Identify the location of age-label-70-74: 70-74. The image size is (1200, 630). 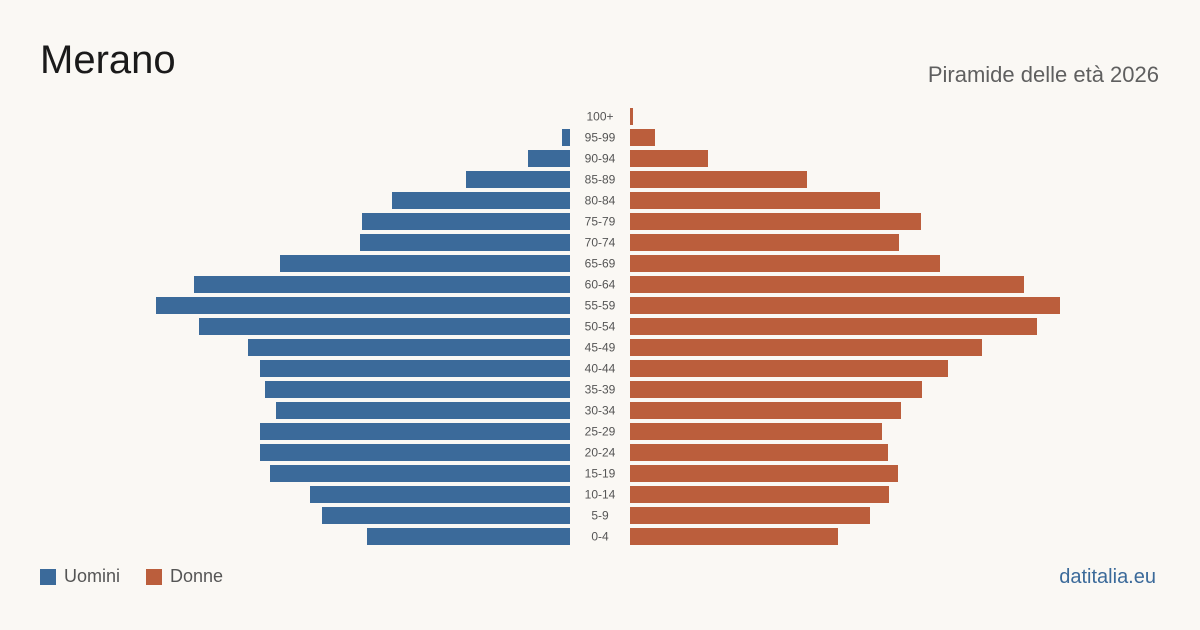
(600, 243).